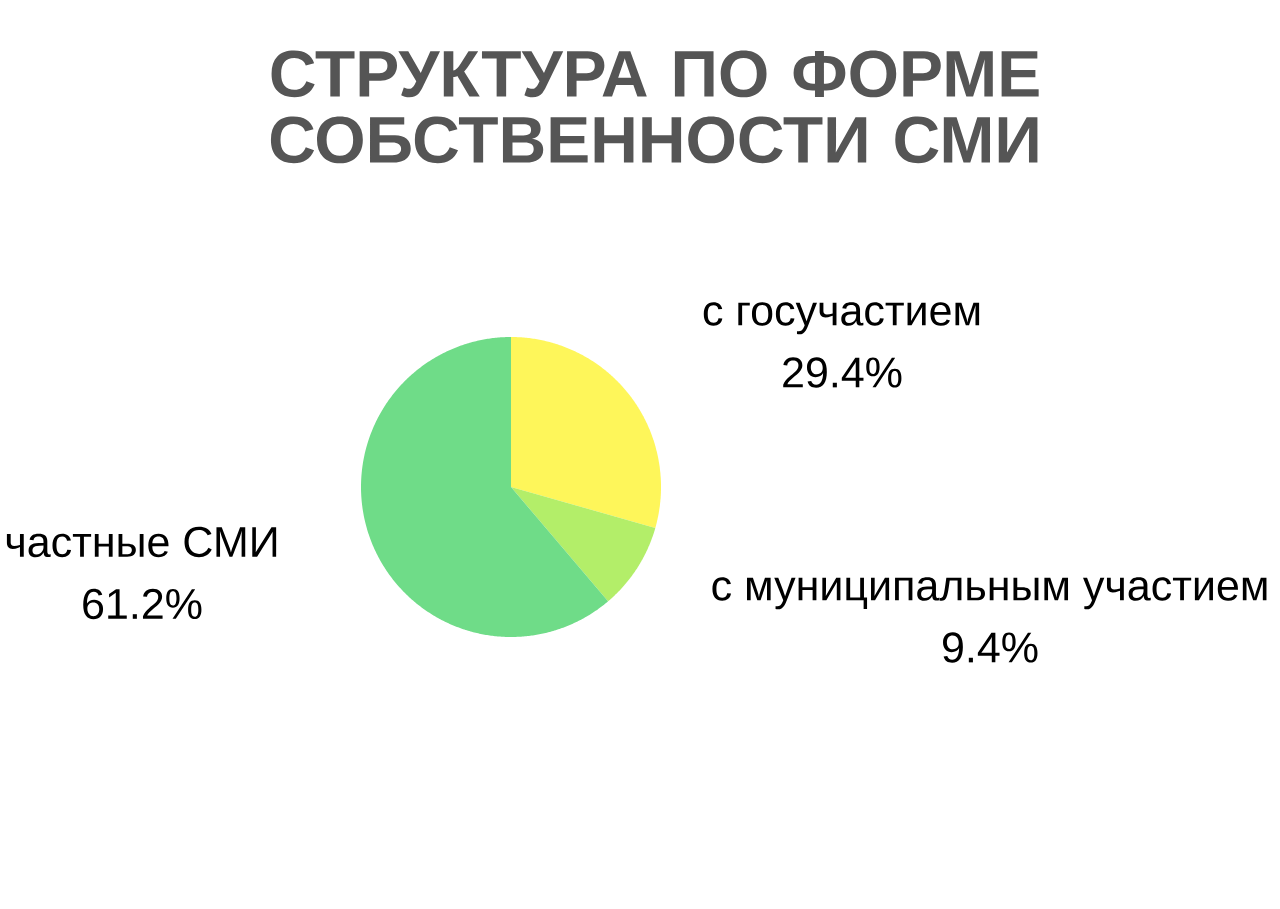  Describe the element at coordinates (141, 542) in the screenshot. I see `slice-label: частные СМИ` at that location.